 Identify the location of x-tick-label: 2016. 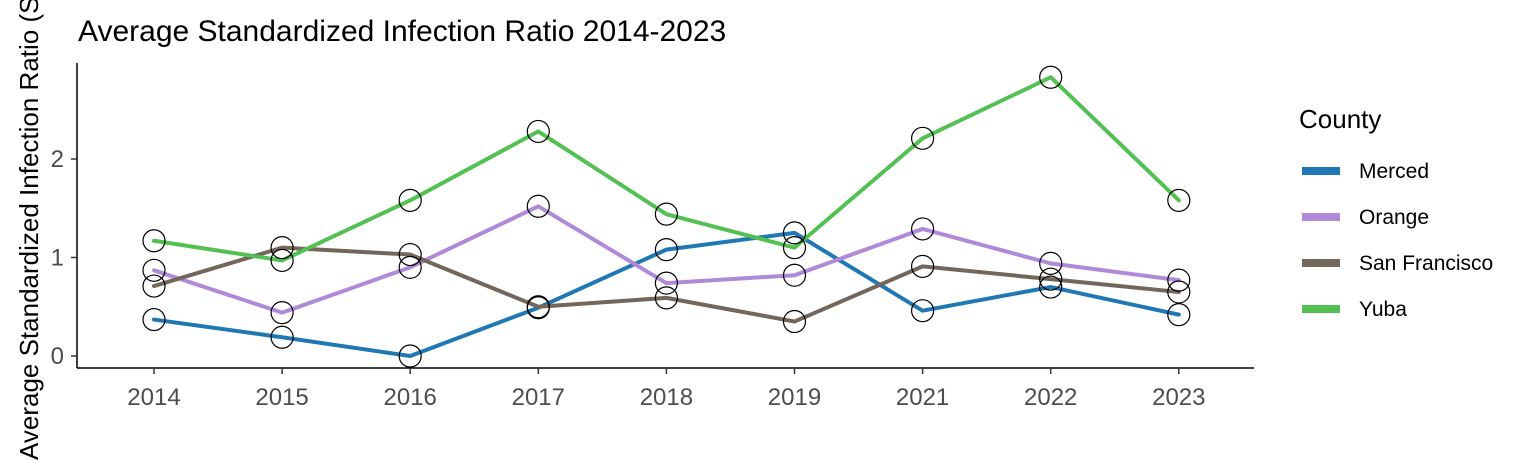
(410, 397).